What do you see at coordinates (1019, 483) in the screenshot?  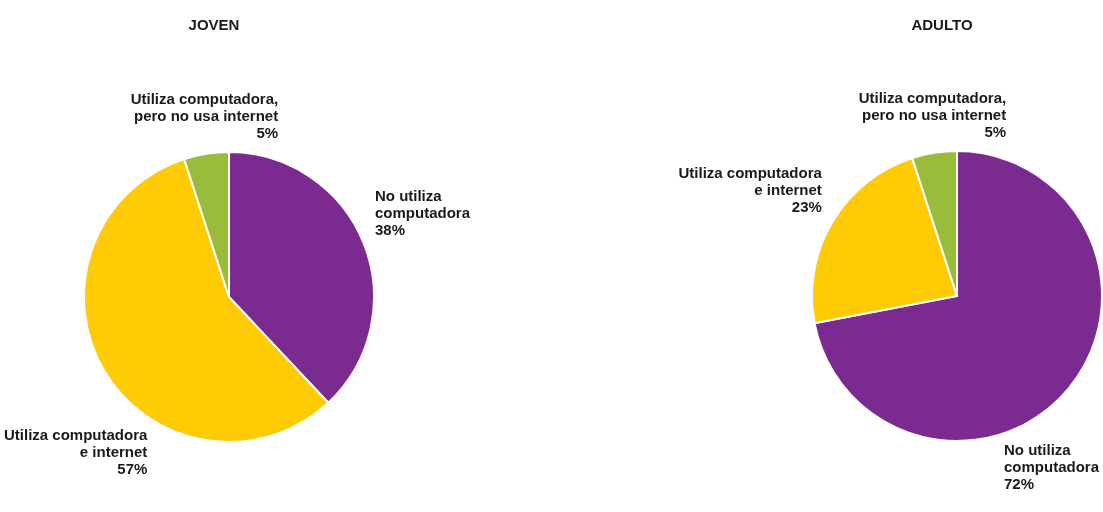 I see `data-label: 72%` at bounding box center [1019, 483].